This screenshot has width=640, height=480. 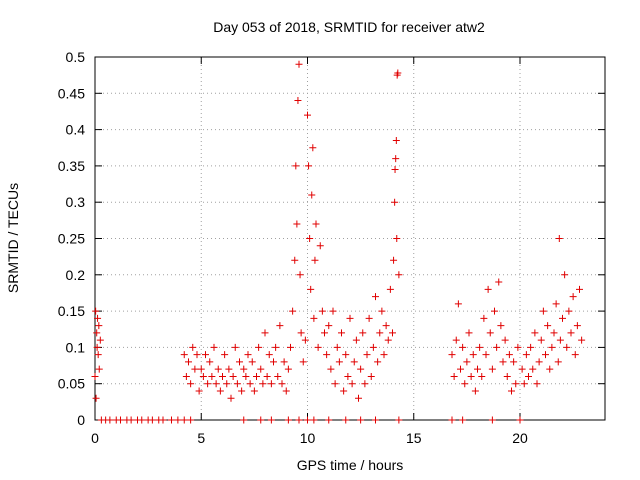 I want to click on y-tick-label: 0.4, so click(x=76, y=130).